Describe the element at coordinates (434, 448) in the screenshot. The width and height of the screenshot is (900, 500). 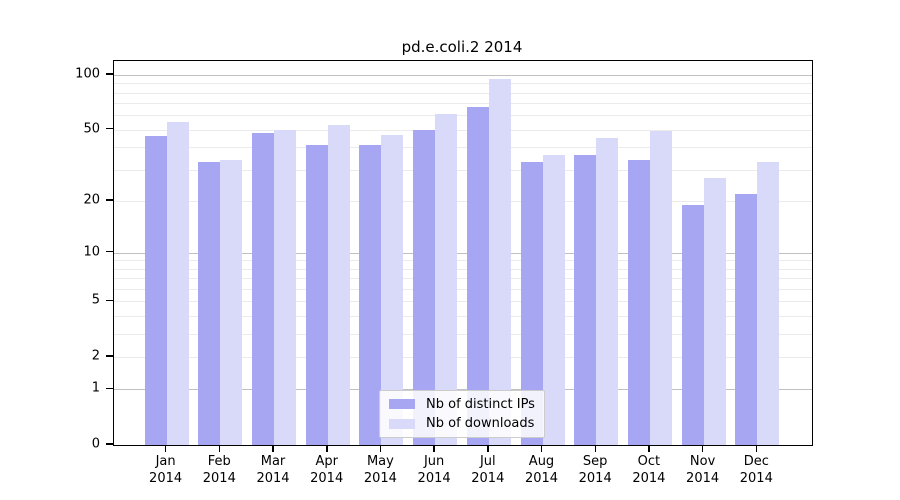
I see `x-tick-mark-jun` at that location.